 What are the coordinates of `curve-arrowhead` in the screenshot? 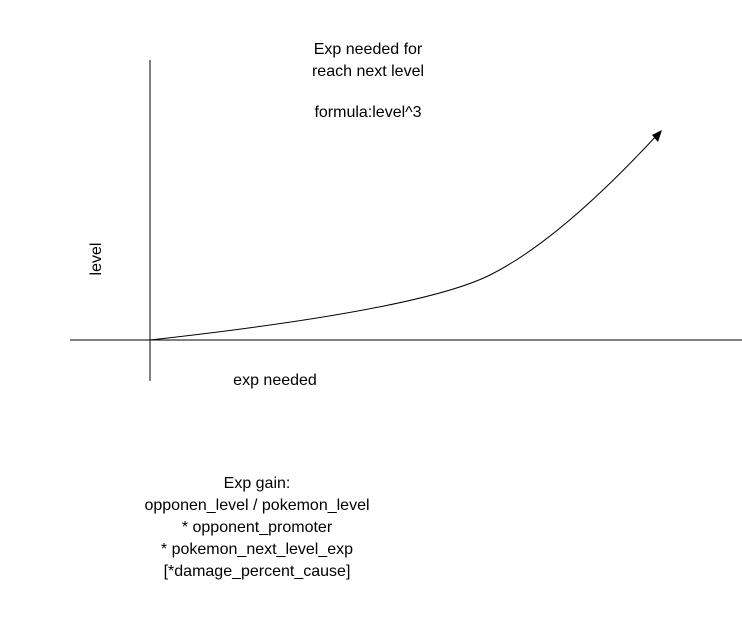 It's located at (657, 136).